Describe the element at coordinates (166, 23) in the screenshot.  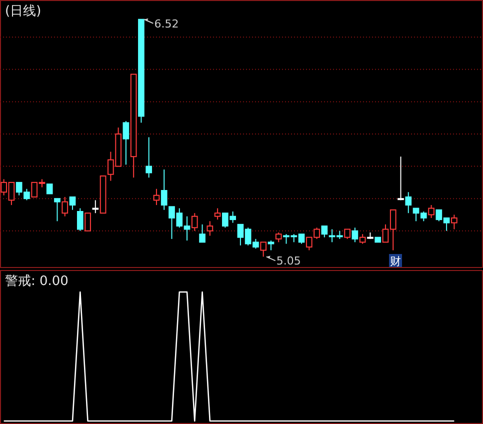
I see `annotation: 6.52` at that location.